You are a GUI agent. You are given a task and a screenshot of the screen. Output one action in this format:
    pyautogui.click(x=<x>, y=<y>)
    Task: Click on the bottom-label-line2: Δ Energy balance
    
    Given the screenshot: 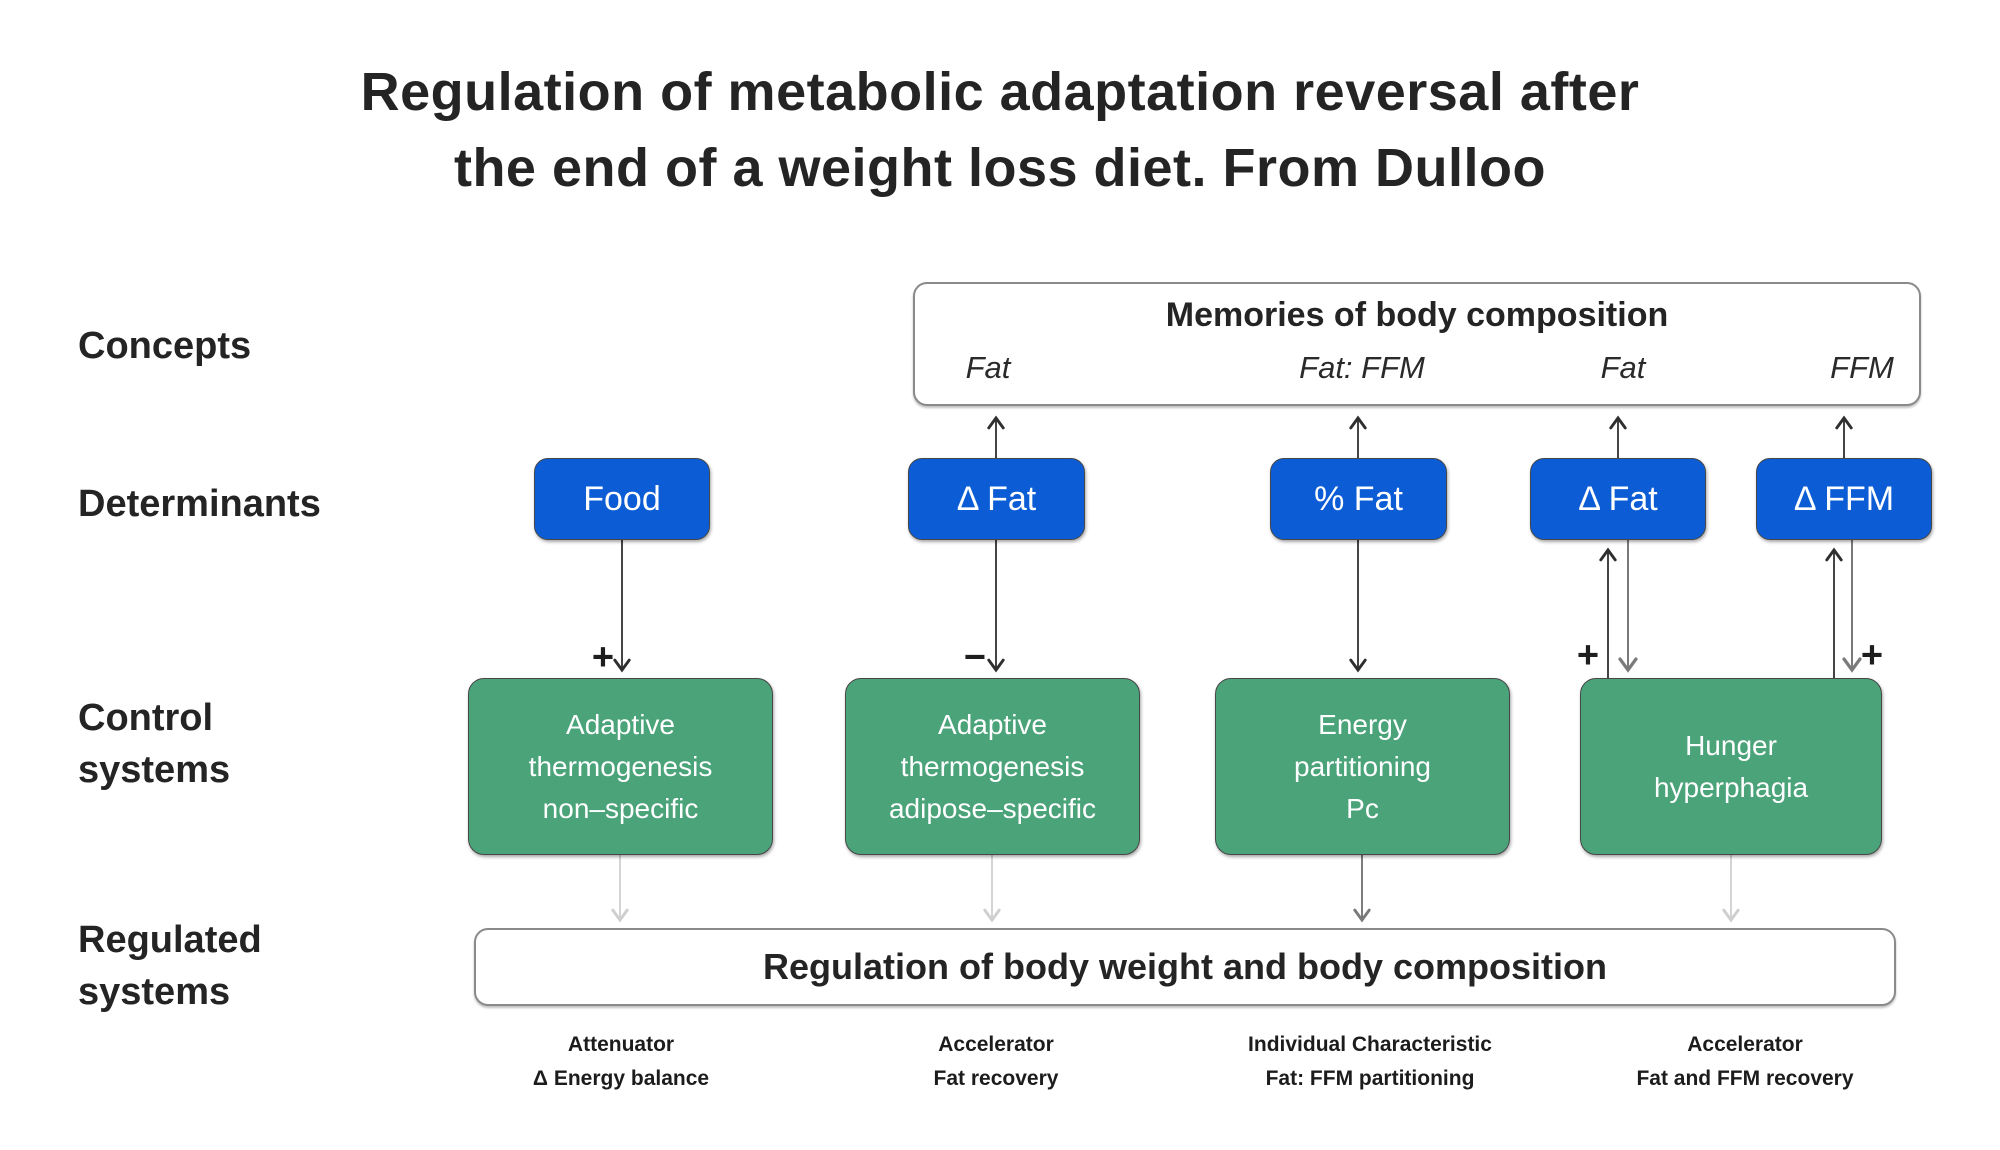 What is the action you would take?
    pyautogui.click(x=621, y=1078)
    